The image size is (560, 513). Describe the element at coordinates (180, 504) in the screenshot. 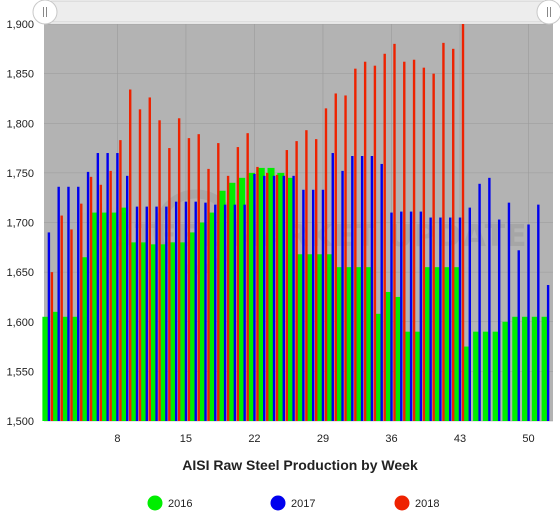

I see `legend-label-2016: 2016` at that location.